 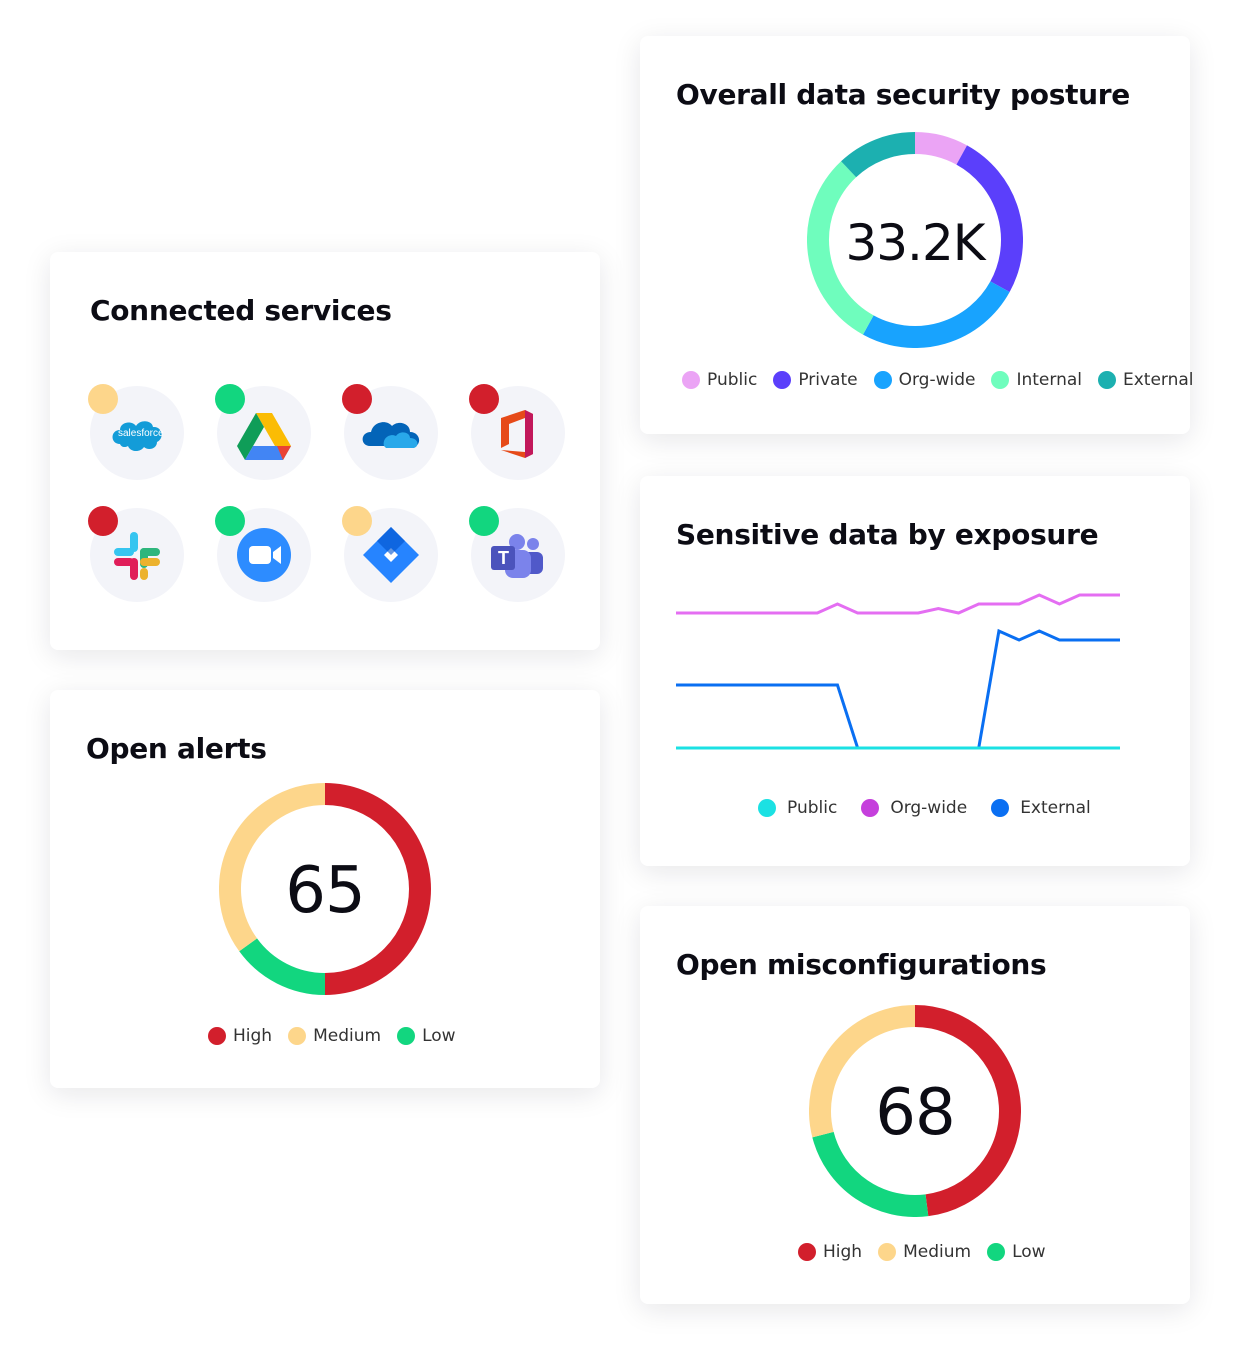 What do you see at coordinates (861, 964) in the screenshot?
I see `misconfig-title: Open misconfigurations` at bounding box center [861, 964].